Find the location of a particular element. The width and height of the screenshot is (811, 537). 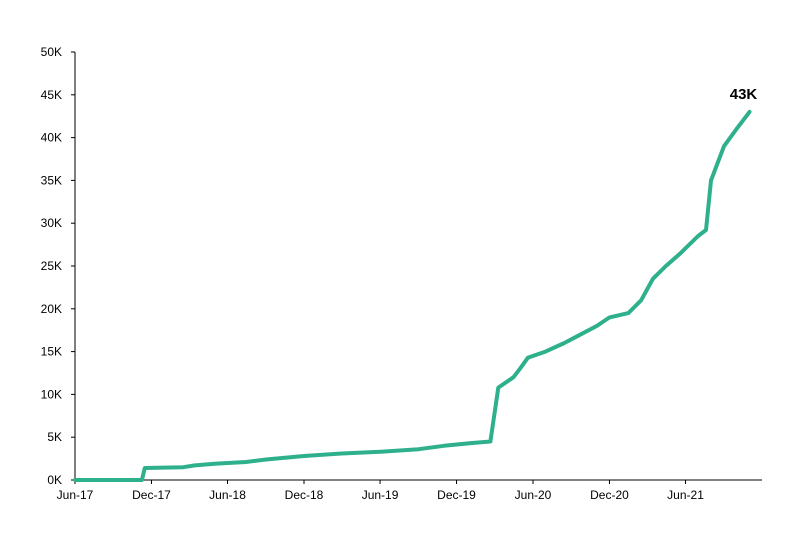

y-tick-label: 35K is located at coordinates (51, 180).